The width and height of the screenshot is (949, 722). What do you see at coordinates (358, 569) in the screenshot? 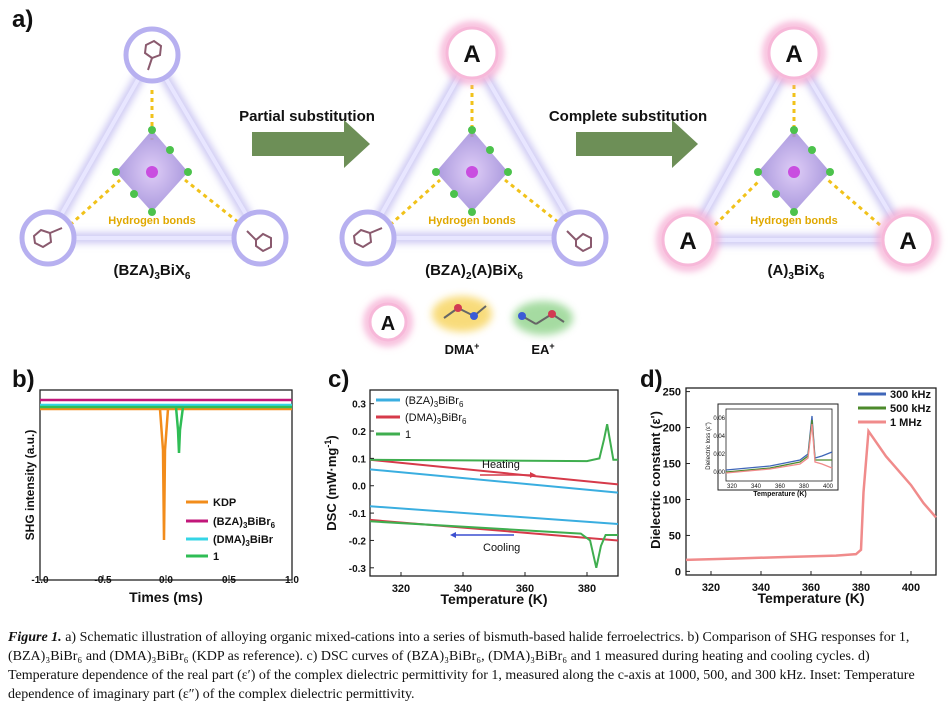
I see `y-tick: -0.3` at bounding box center [358, 569].